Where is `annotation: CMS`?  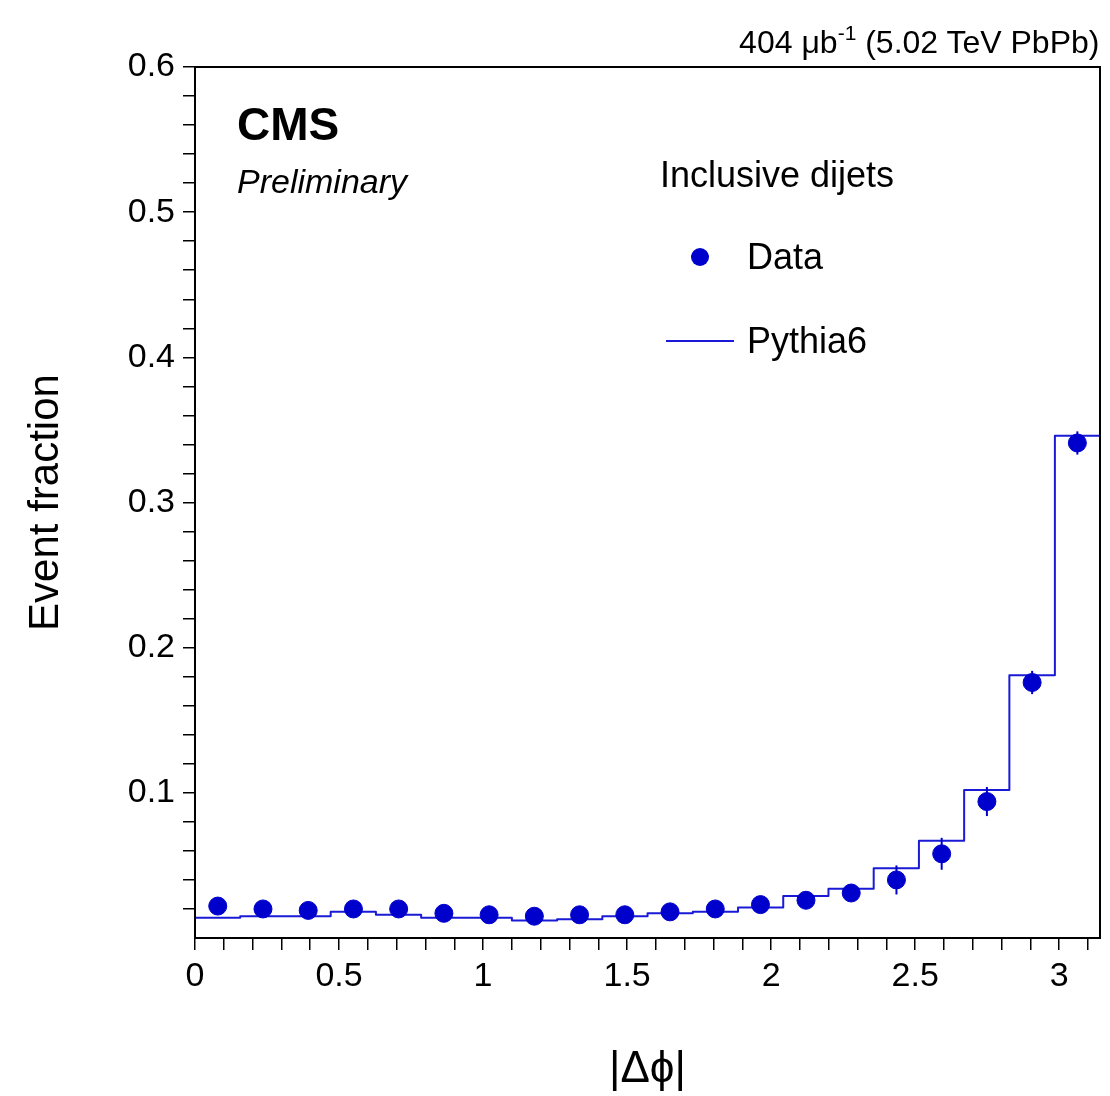 annotation: CMS is located at coordinates (288, 124).